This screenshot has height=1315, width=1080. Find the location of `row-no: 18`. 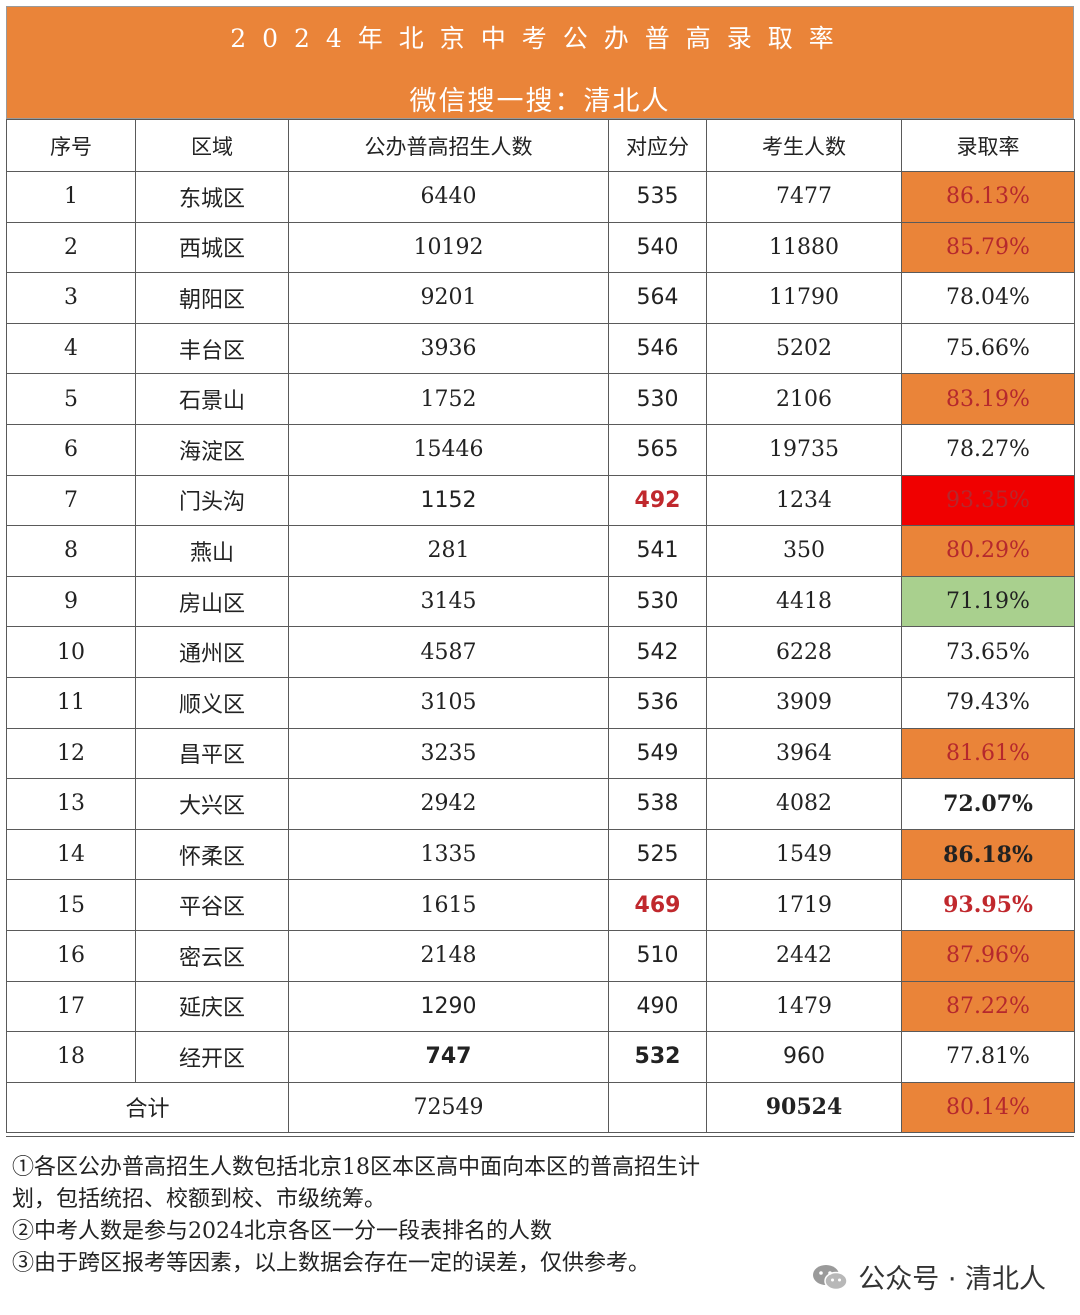

row-no: 18 is located at coordinates (71, 1057).